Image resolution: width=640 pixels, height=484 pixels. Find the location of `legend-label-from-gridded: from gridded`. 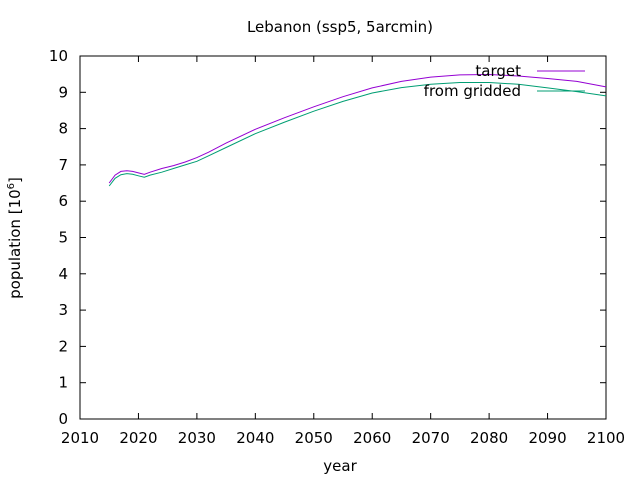

legend-label-from-gridded: from gridded is located at coordinates (472, 91).